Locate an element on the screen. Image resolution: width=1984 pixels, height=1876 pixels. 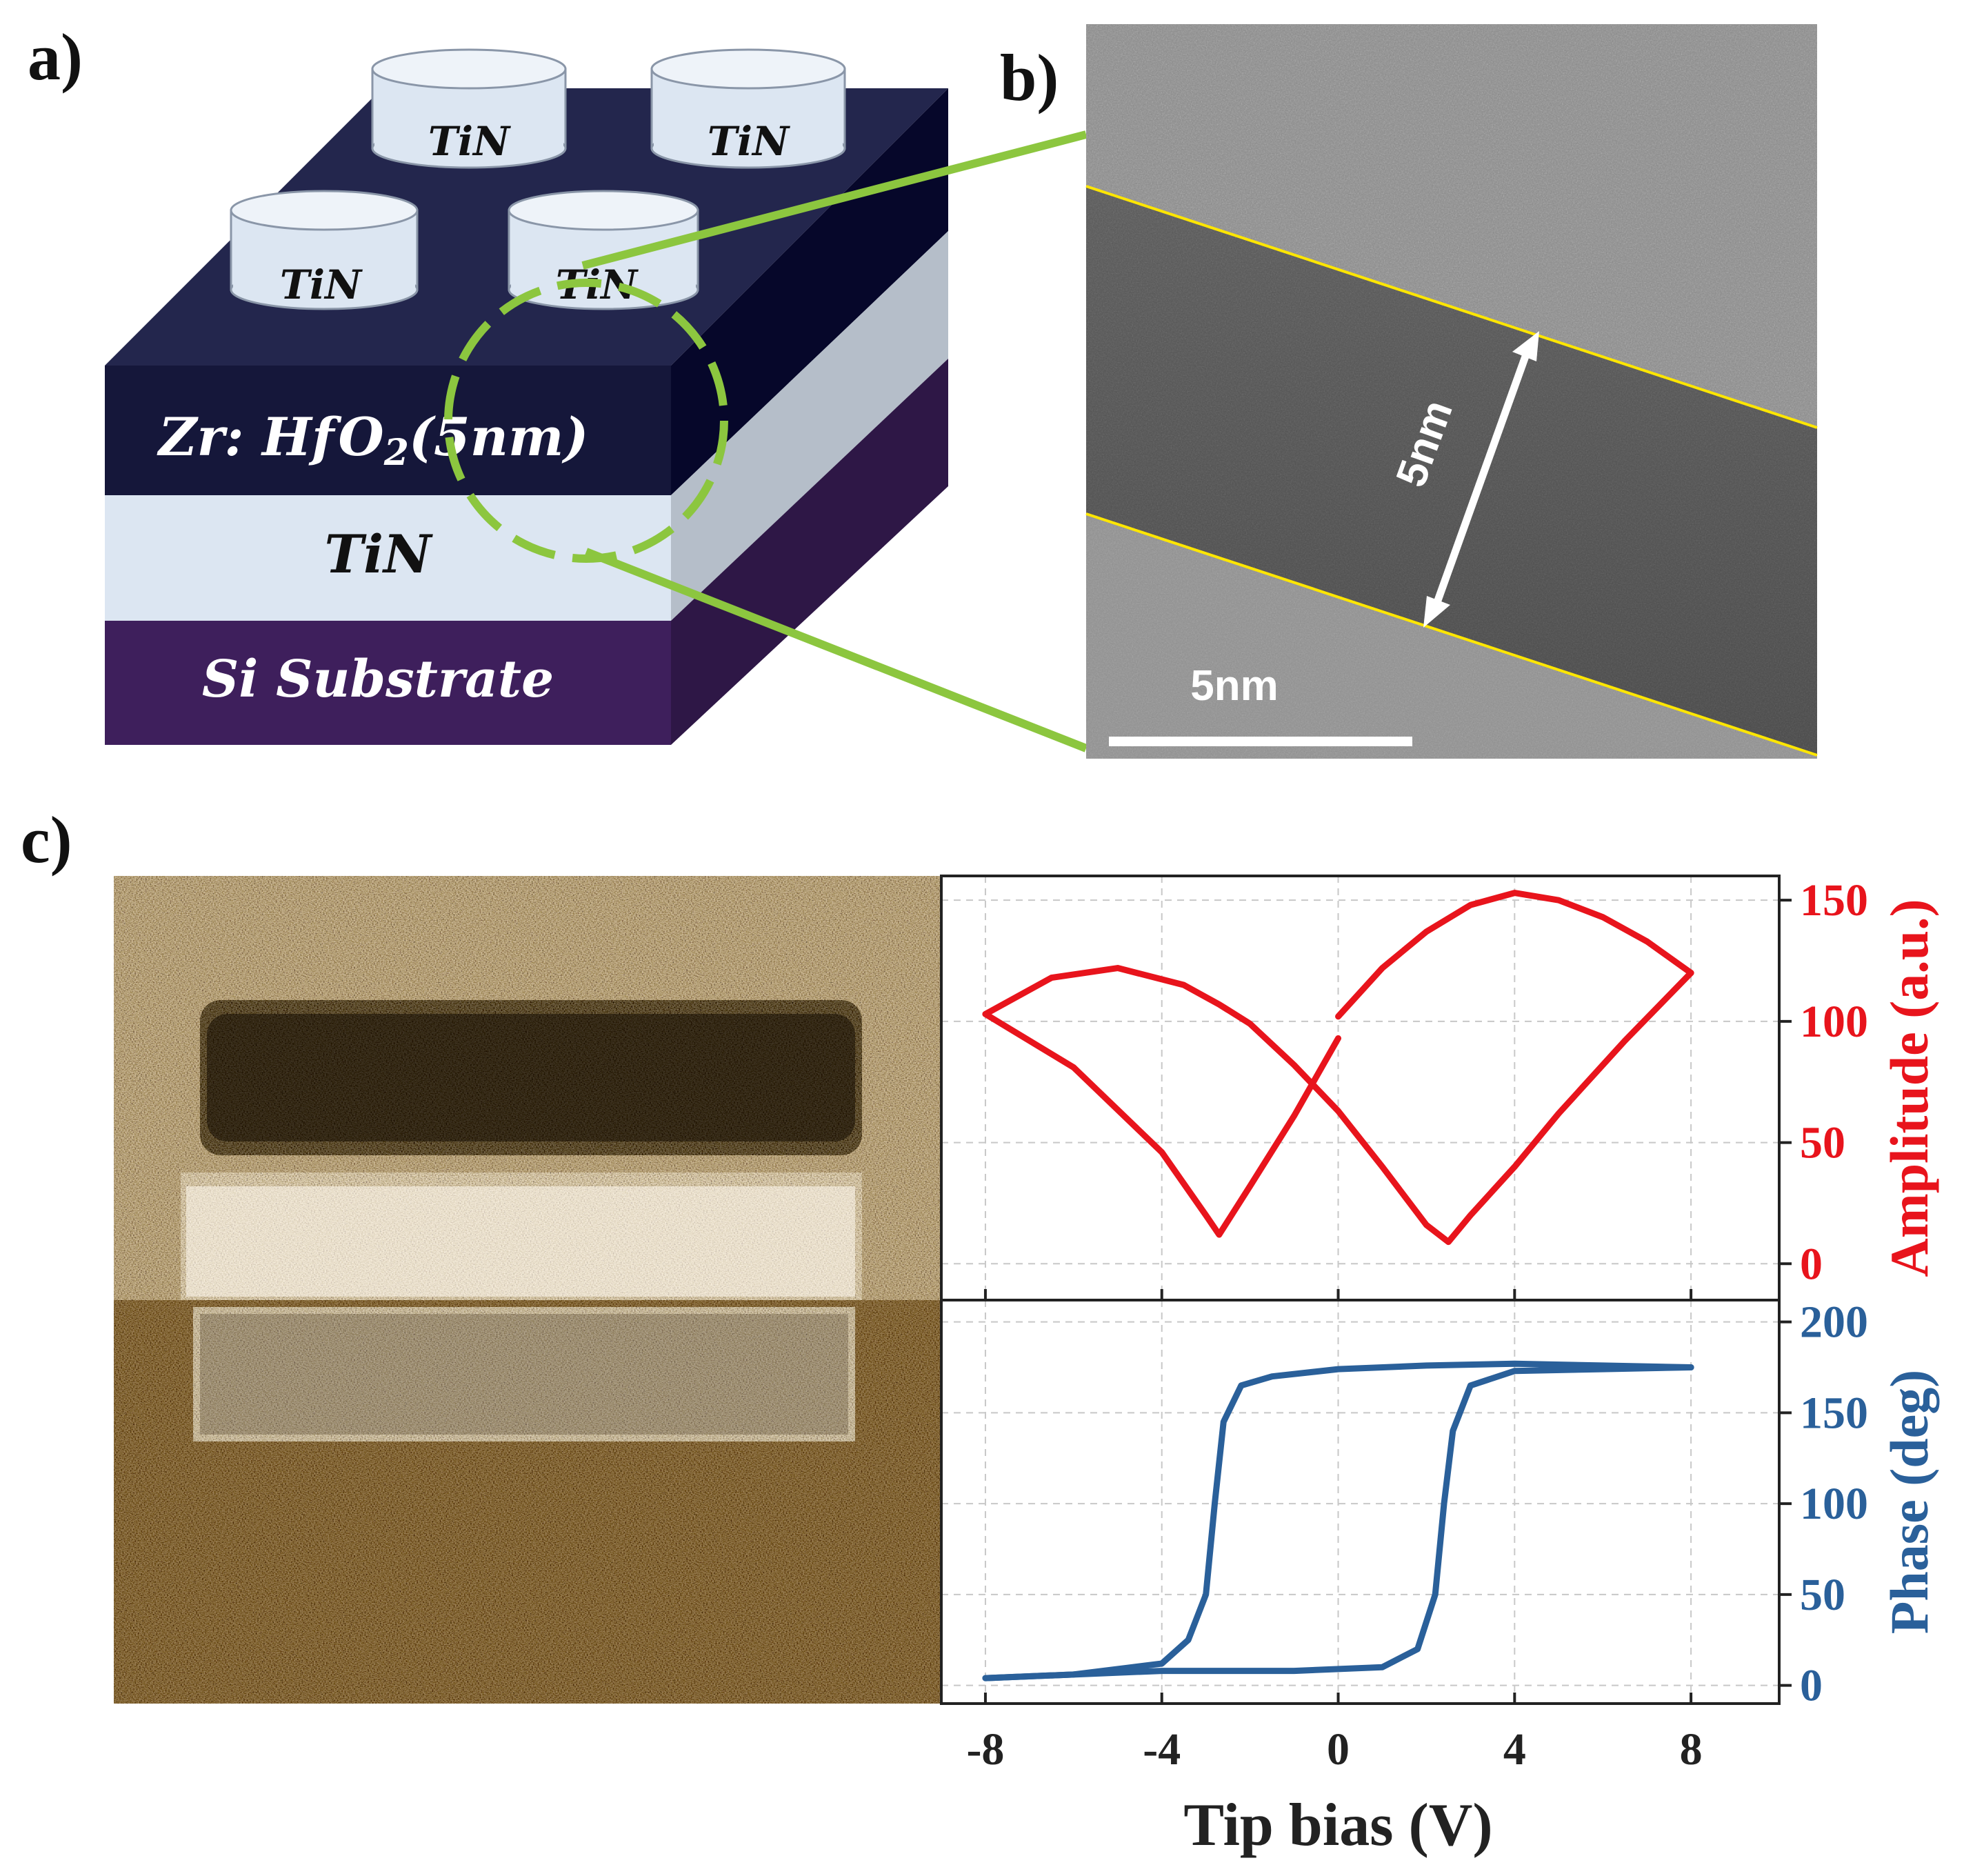
x-tick-label: -8 is located at coordinates (985, 1749).